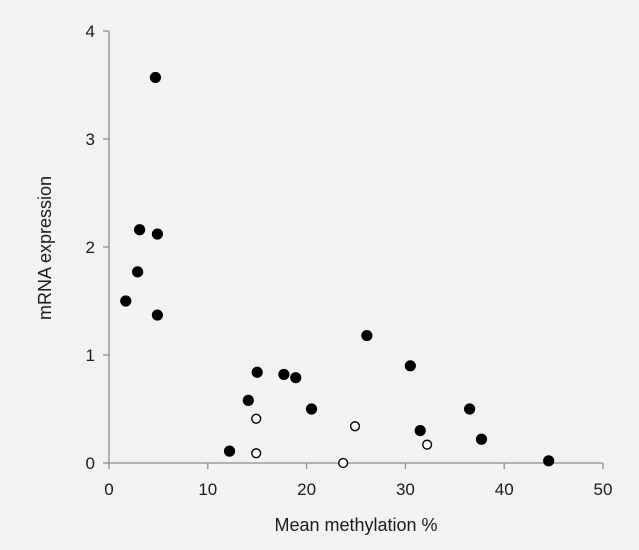 The image size is (639, 550). What do you see at coordinates (108, 489) in the screenshot?
I see `x-tick-label: 0` at bounding box center [108, 489].